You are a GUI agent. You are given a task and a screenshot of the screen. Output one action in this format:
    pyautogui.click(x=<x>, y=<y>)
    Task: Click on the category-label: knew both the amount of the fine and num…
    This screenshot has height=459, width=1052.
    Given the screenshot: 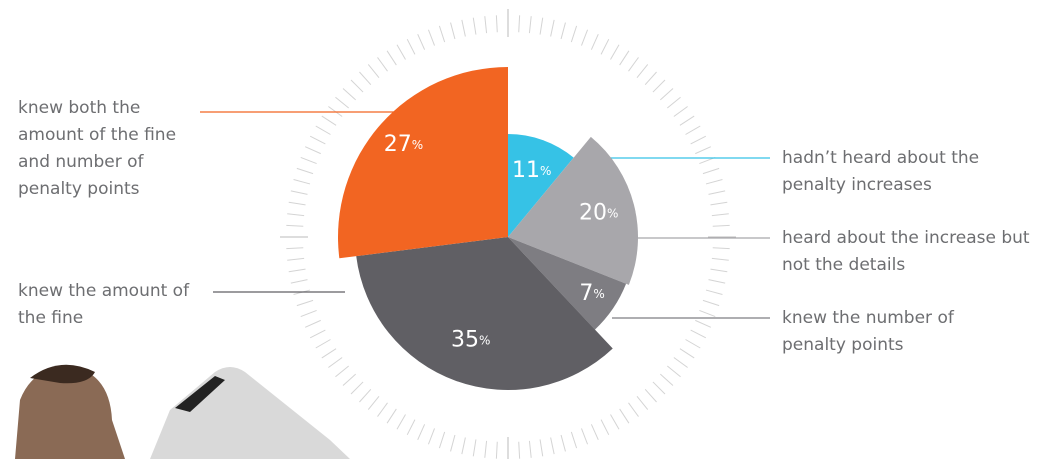 What is the action you would take?
    pyautogui.click(x=97, y=148)
    